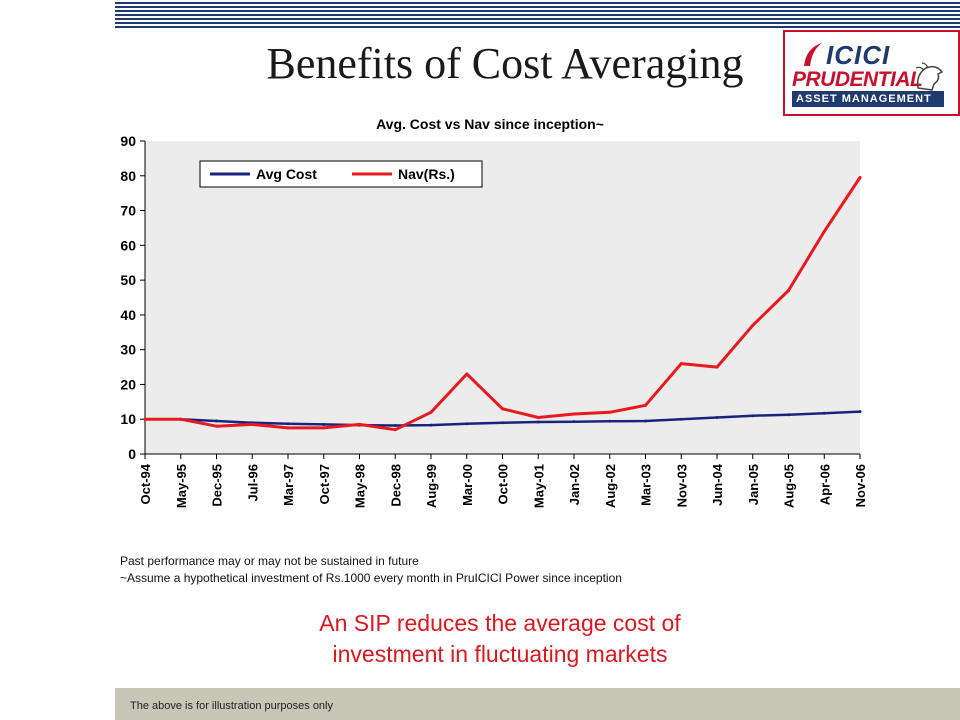 The height and width of the screenshot is (720, 960). Describe the element at coordinates (858, 55) in the screenshot. I see `logo-line-1: ICICI` at that location.